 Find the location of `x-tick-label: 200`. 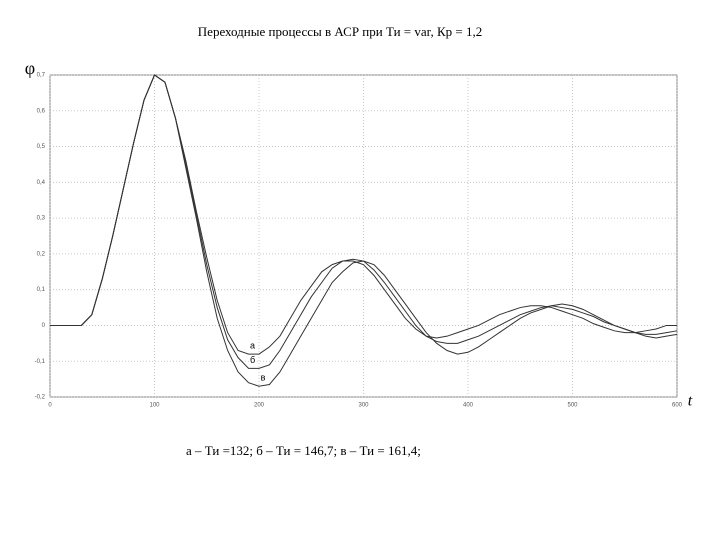

x-tick-label: 200 is located at coordinates (259, 406).